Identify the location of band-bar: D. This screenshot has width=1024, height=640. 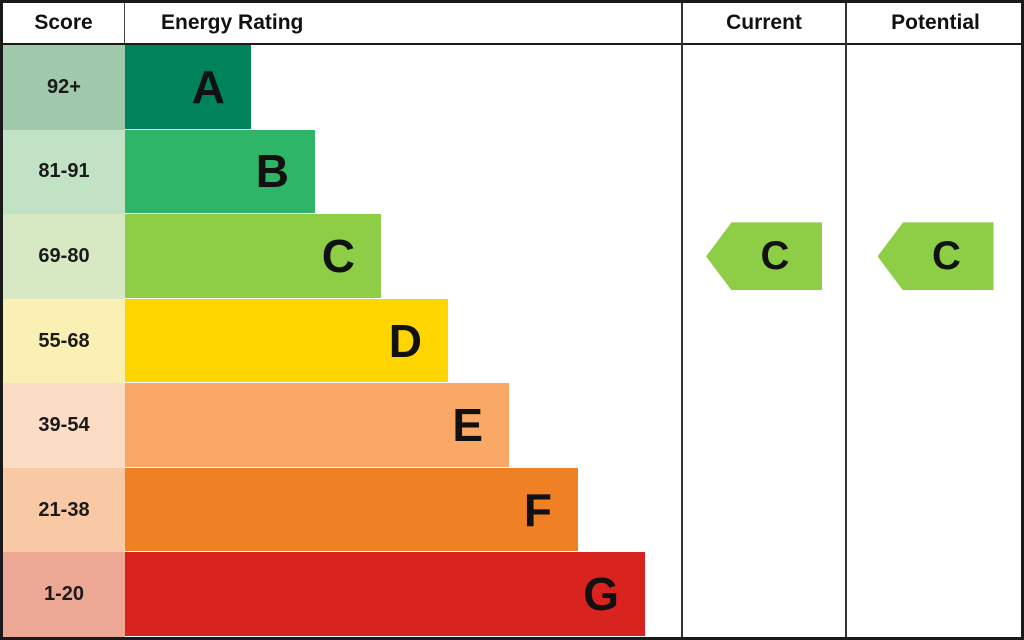
(286, 340).